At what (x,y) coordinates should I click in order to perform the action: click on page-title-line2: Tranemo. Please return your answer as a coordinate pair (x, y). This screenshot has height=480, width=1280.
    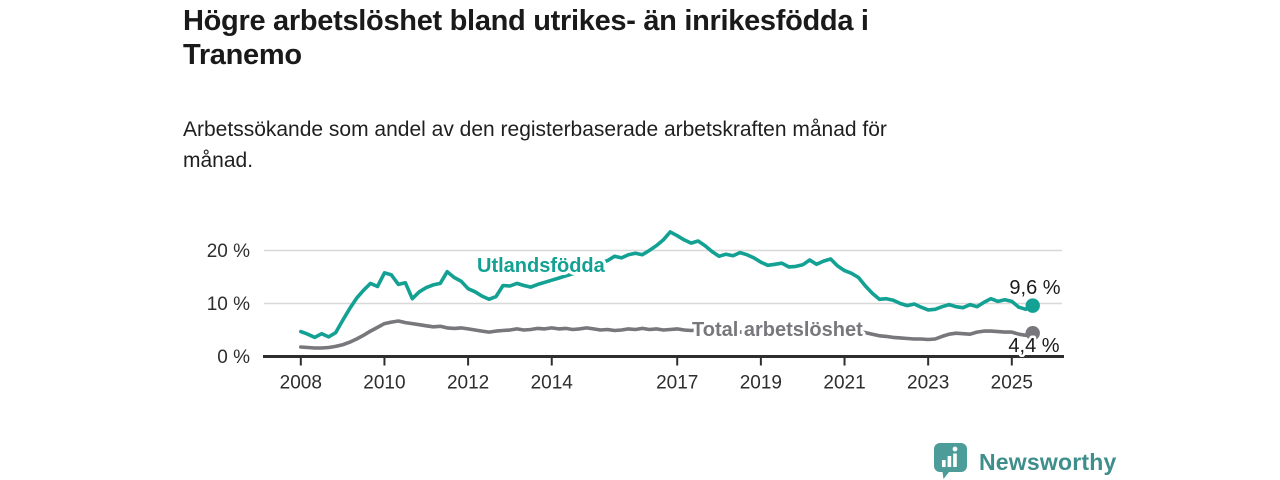
    Looking at the image, I should click on (242, 55).